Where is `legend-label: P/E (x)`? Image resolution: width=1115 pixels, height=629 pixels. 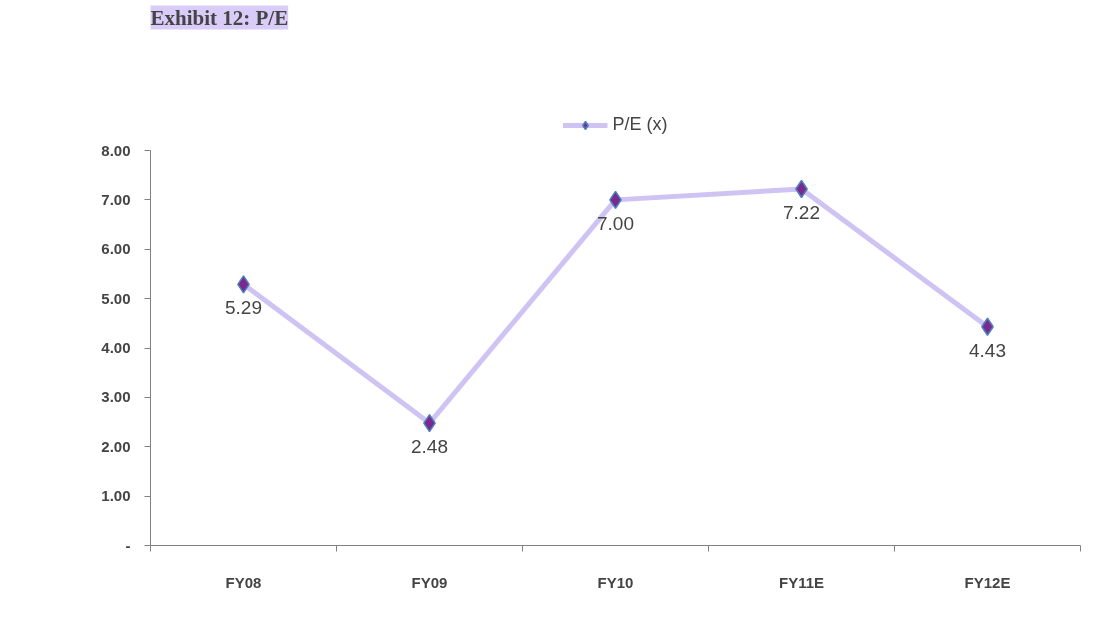
legend-label: P/E (x) is located at coordinates (640, 124).